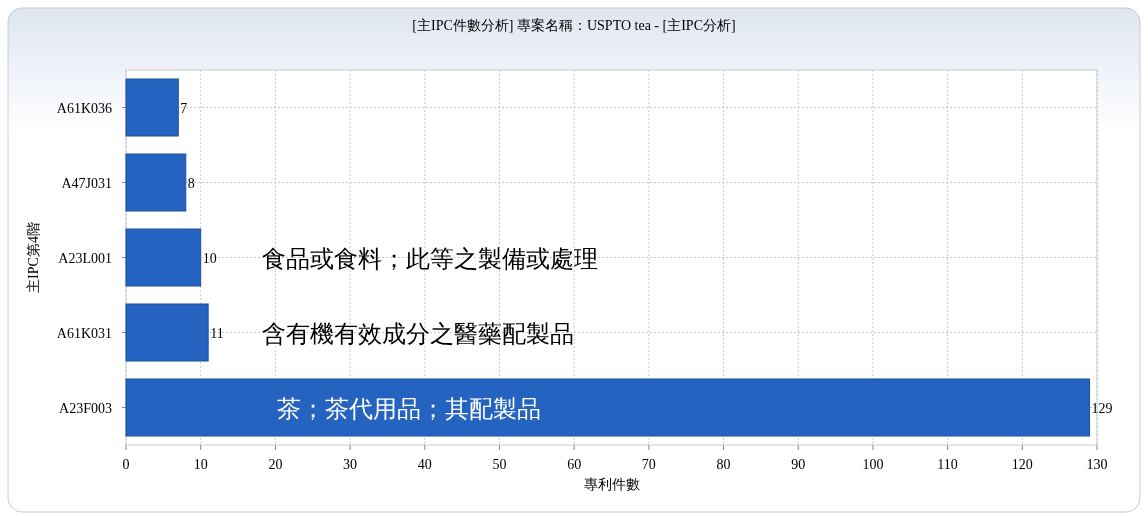 The height and width of the screenshot is (516, 1148). Describe the element at coordinates (1022, 464) in the screenshot. I see `x-tick-label: 120` at that location.